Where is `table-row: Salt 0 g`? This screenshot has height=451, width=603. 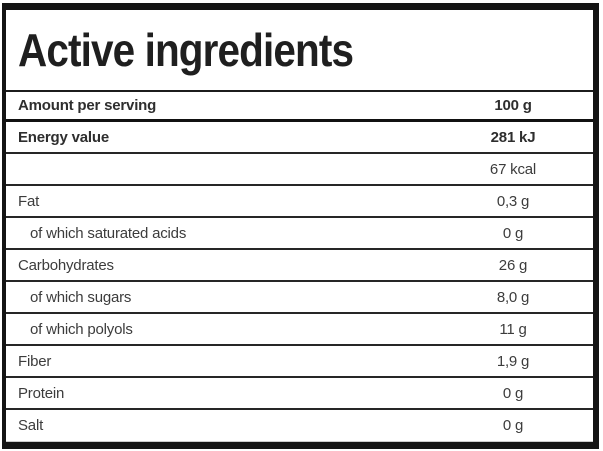
table-row: Salt 0 g is located at coordinates (299, 426).